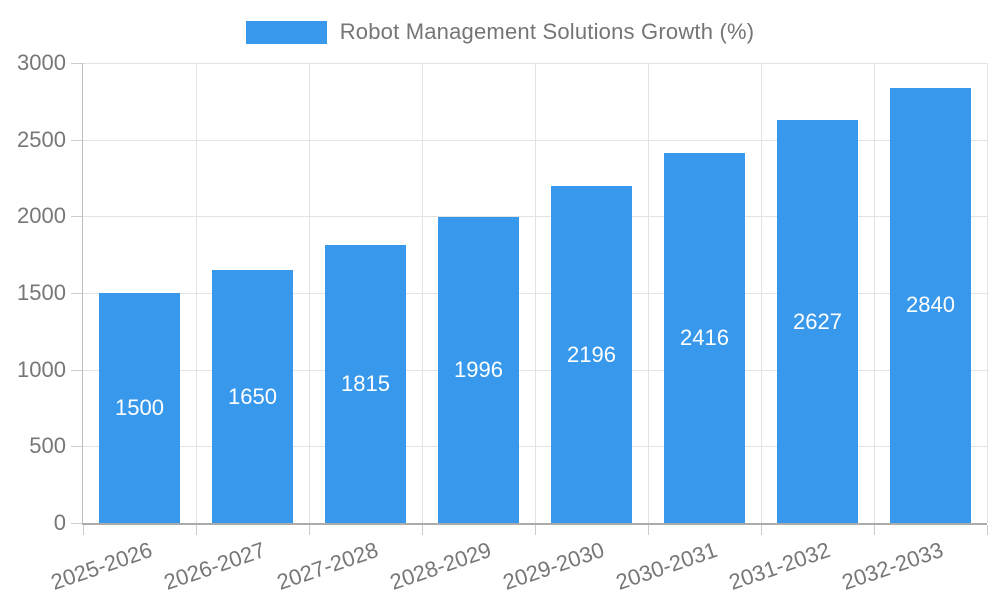 This screenshot has height=600, width=1000. I want to click on y-tick-label: 1500, so click(41, 292).